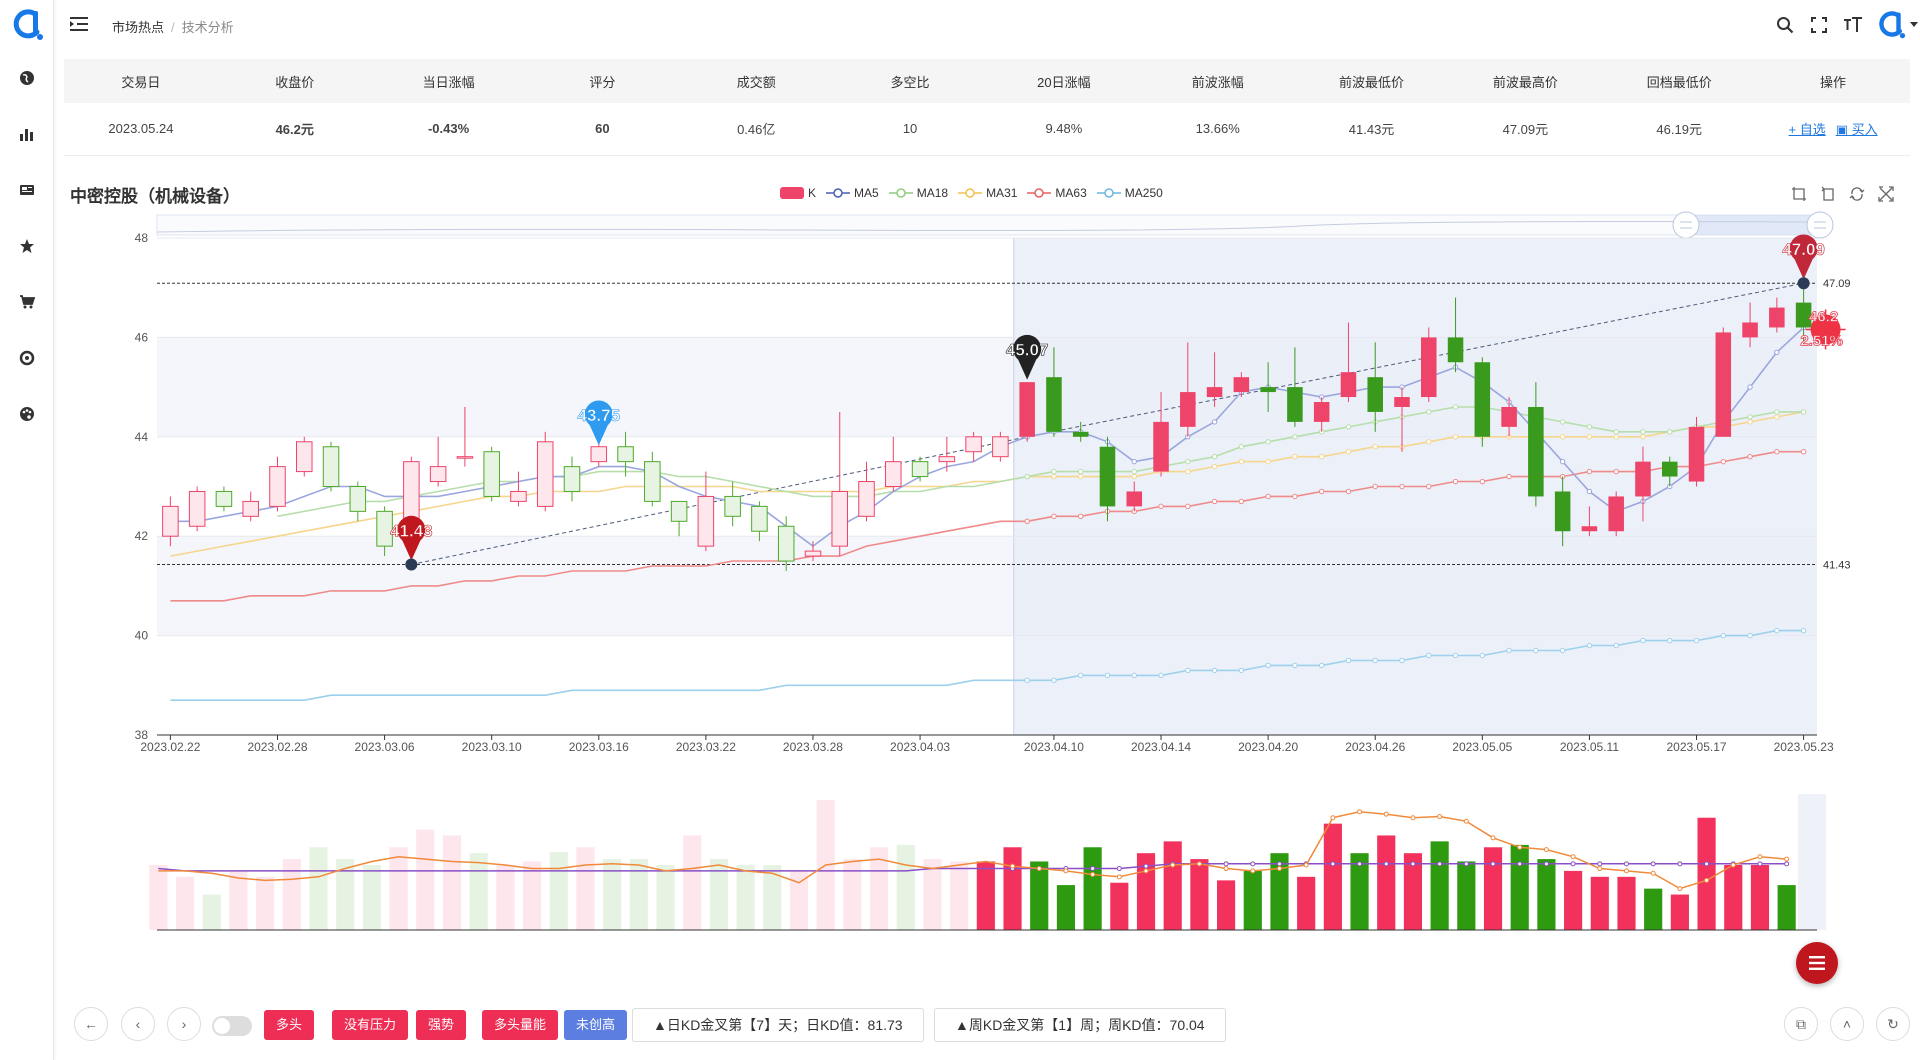  Describe the element at coordinates (813, 747) in the screenshot. I see `x-tick-label: 2023.03.28` at that location.